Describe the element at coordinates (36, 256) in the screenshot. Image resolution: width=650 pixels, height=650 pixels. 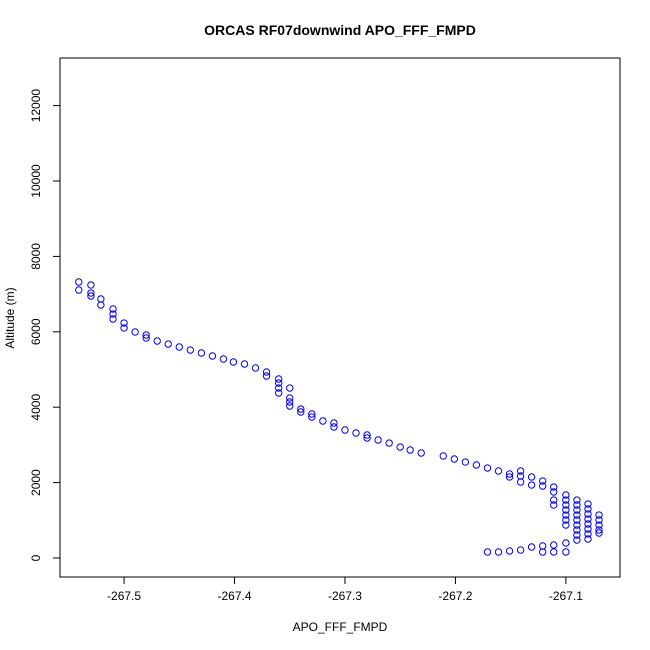
I see `y-tick-label: 8000` at that location.